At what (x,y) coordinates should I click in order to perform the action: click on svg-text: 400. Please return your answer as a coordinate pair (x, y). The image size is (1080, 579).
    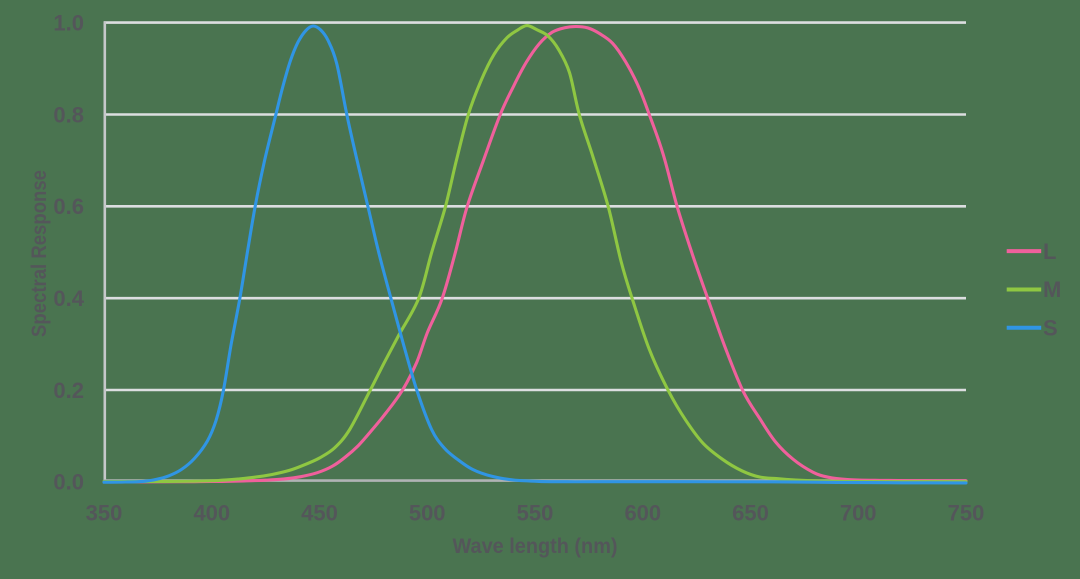
    Looking at the image, I should click on (211, 512).